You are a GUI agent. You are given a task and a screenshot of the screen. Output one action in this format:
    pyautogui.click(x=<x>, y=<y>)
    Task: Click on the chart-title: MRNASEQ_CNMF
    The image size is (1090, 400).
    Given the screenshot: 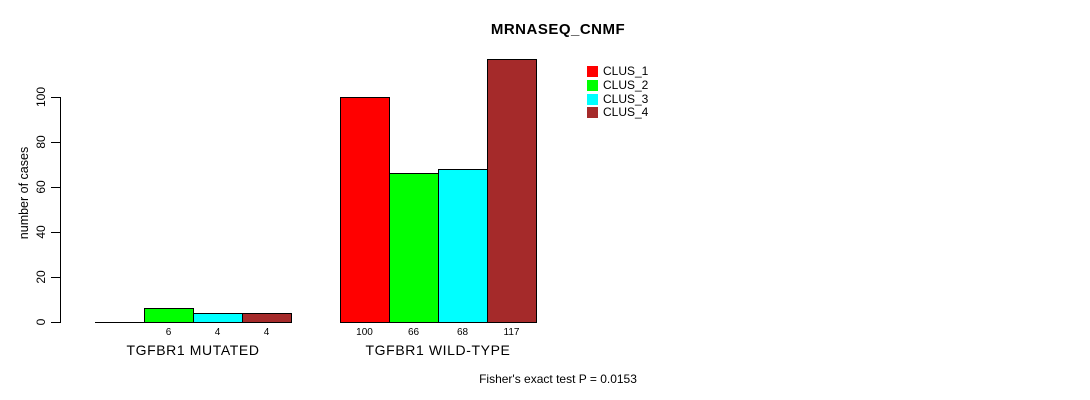 What is the action you would take?
    pyautogui.click(x=558, y=29)
    